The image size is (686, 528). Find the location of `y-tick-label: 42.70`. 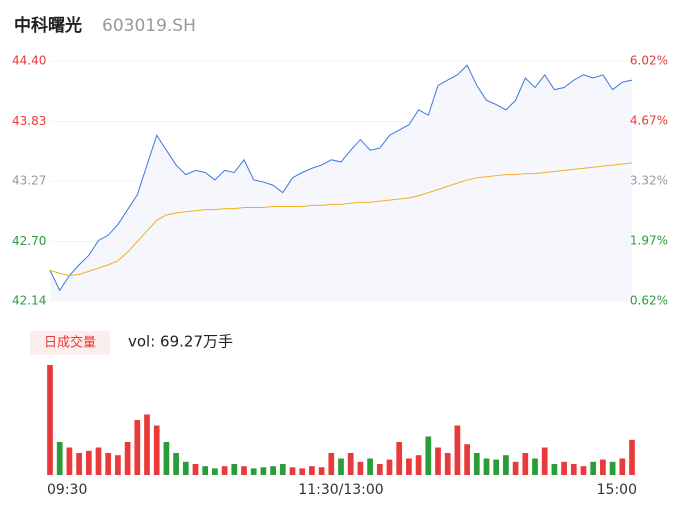

y-tick-label: 42.70 is located at coordinates (29, 241).